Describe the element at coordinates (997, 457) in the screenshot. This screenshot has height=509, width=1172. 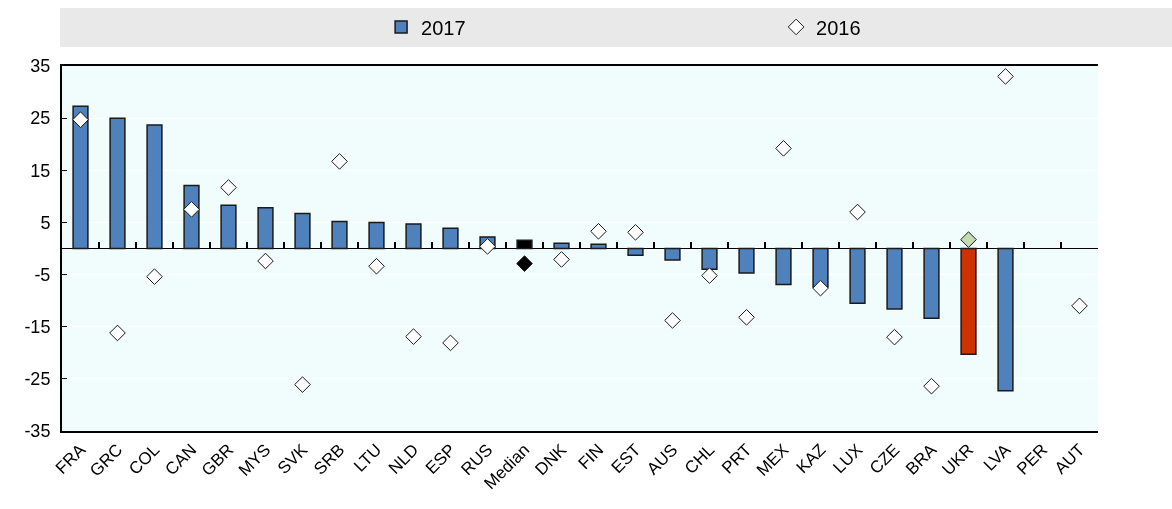
I see `x-tick-label: LVA` at that location.